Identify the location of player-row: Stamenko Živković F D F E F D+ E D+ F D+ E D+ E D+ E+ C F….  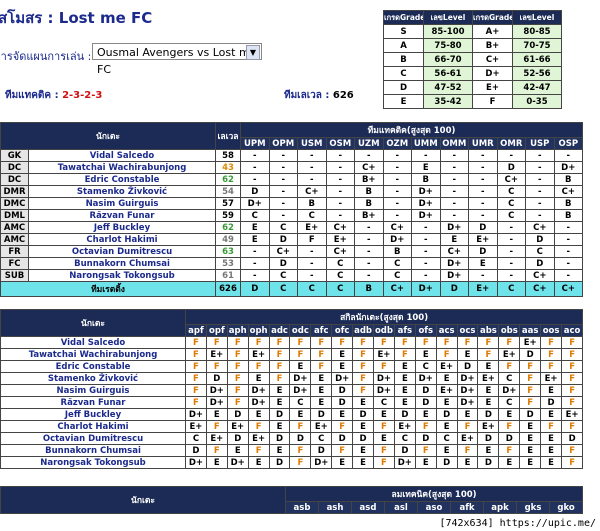
(292, 378).